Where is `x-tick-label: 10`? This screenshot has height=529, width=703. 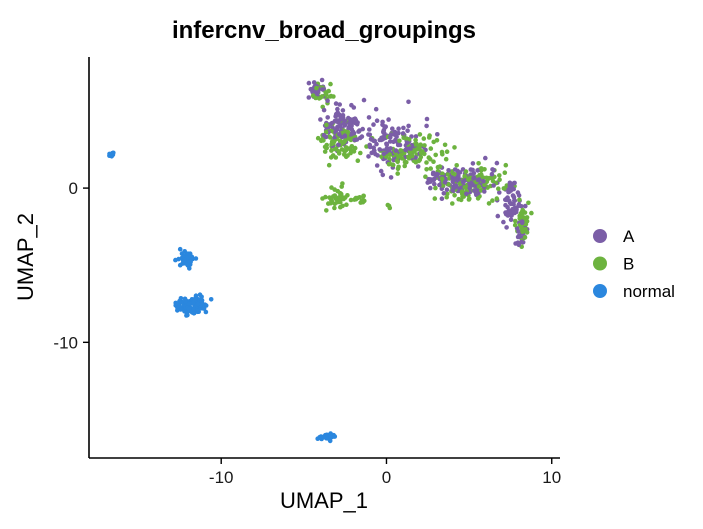 x-tick-label: 10 is located at coordinates (551, 477).